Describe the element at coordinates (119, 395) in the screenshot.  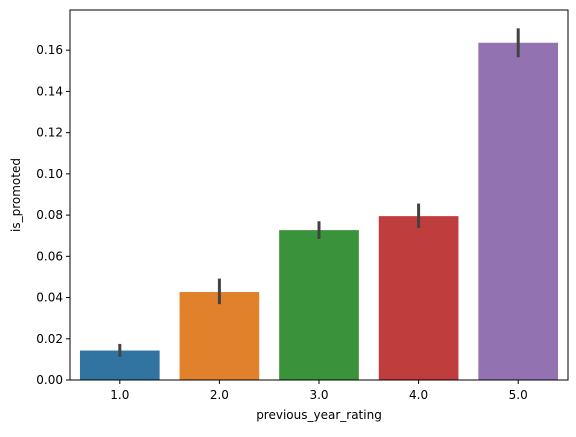
I see `x-tick-label: 1.0` at that location.